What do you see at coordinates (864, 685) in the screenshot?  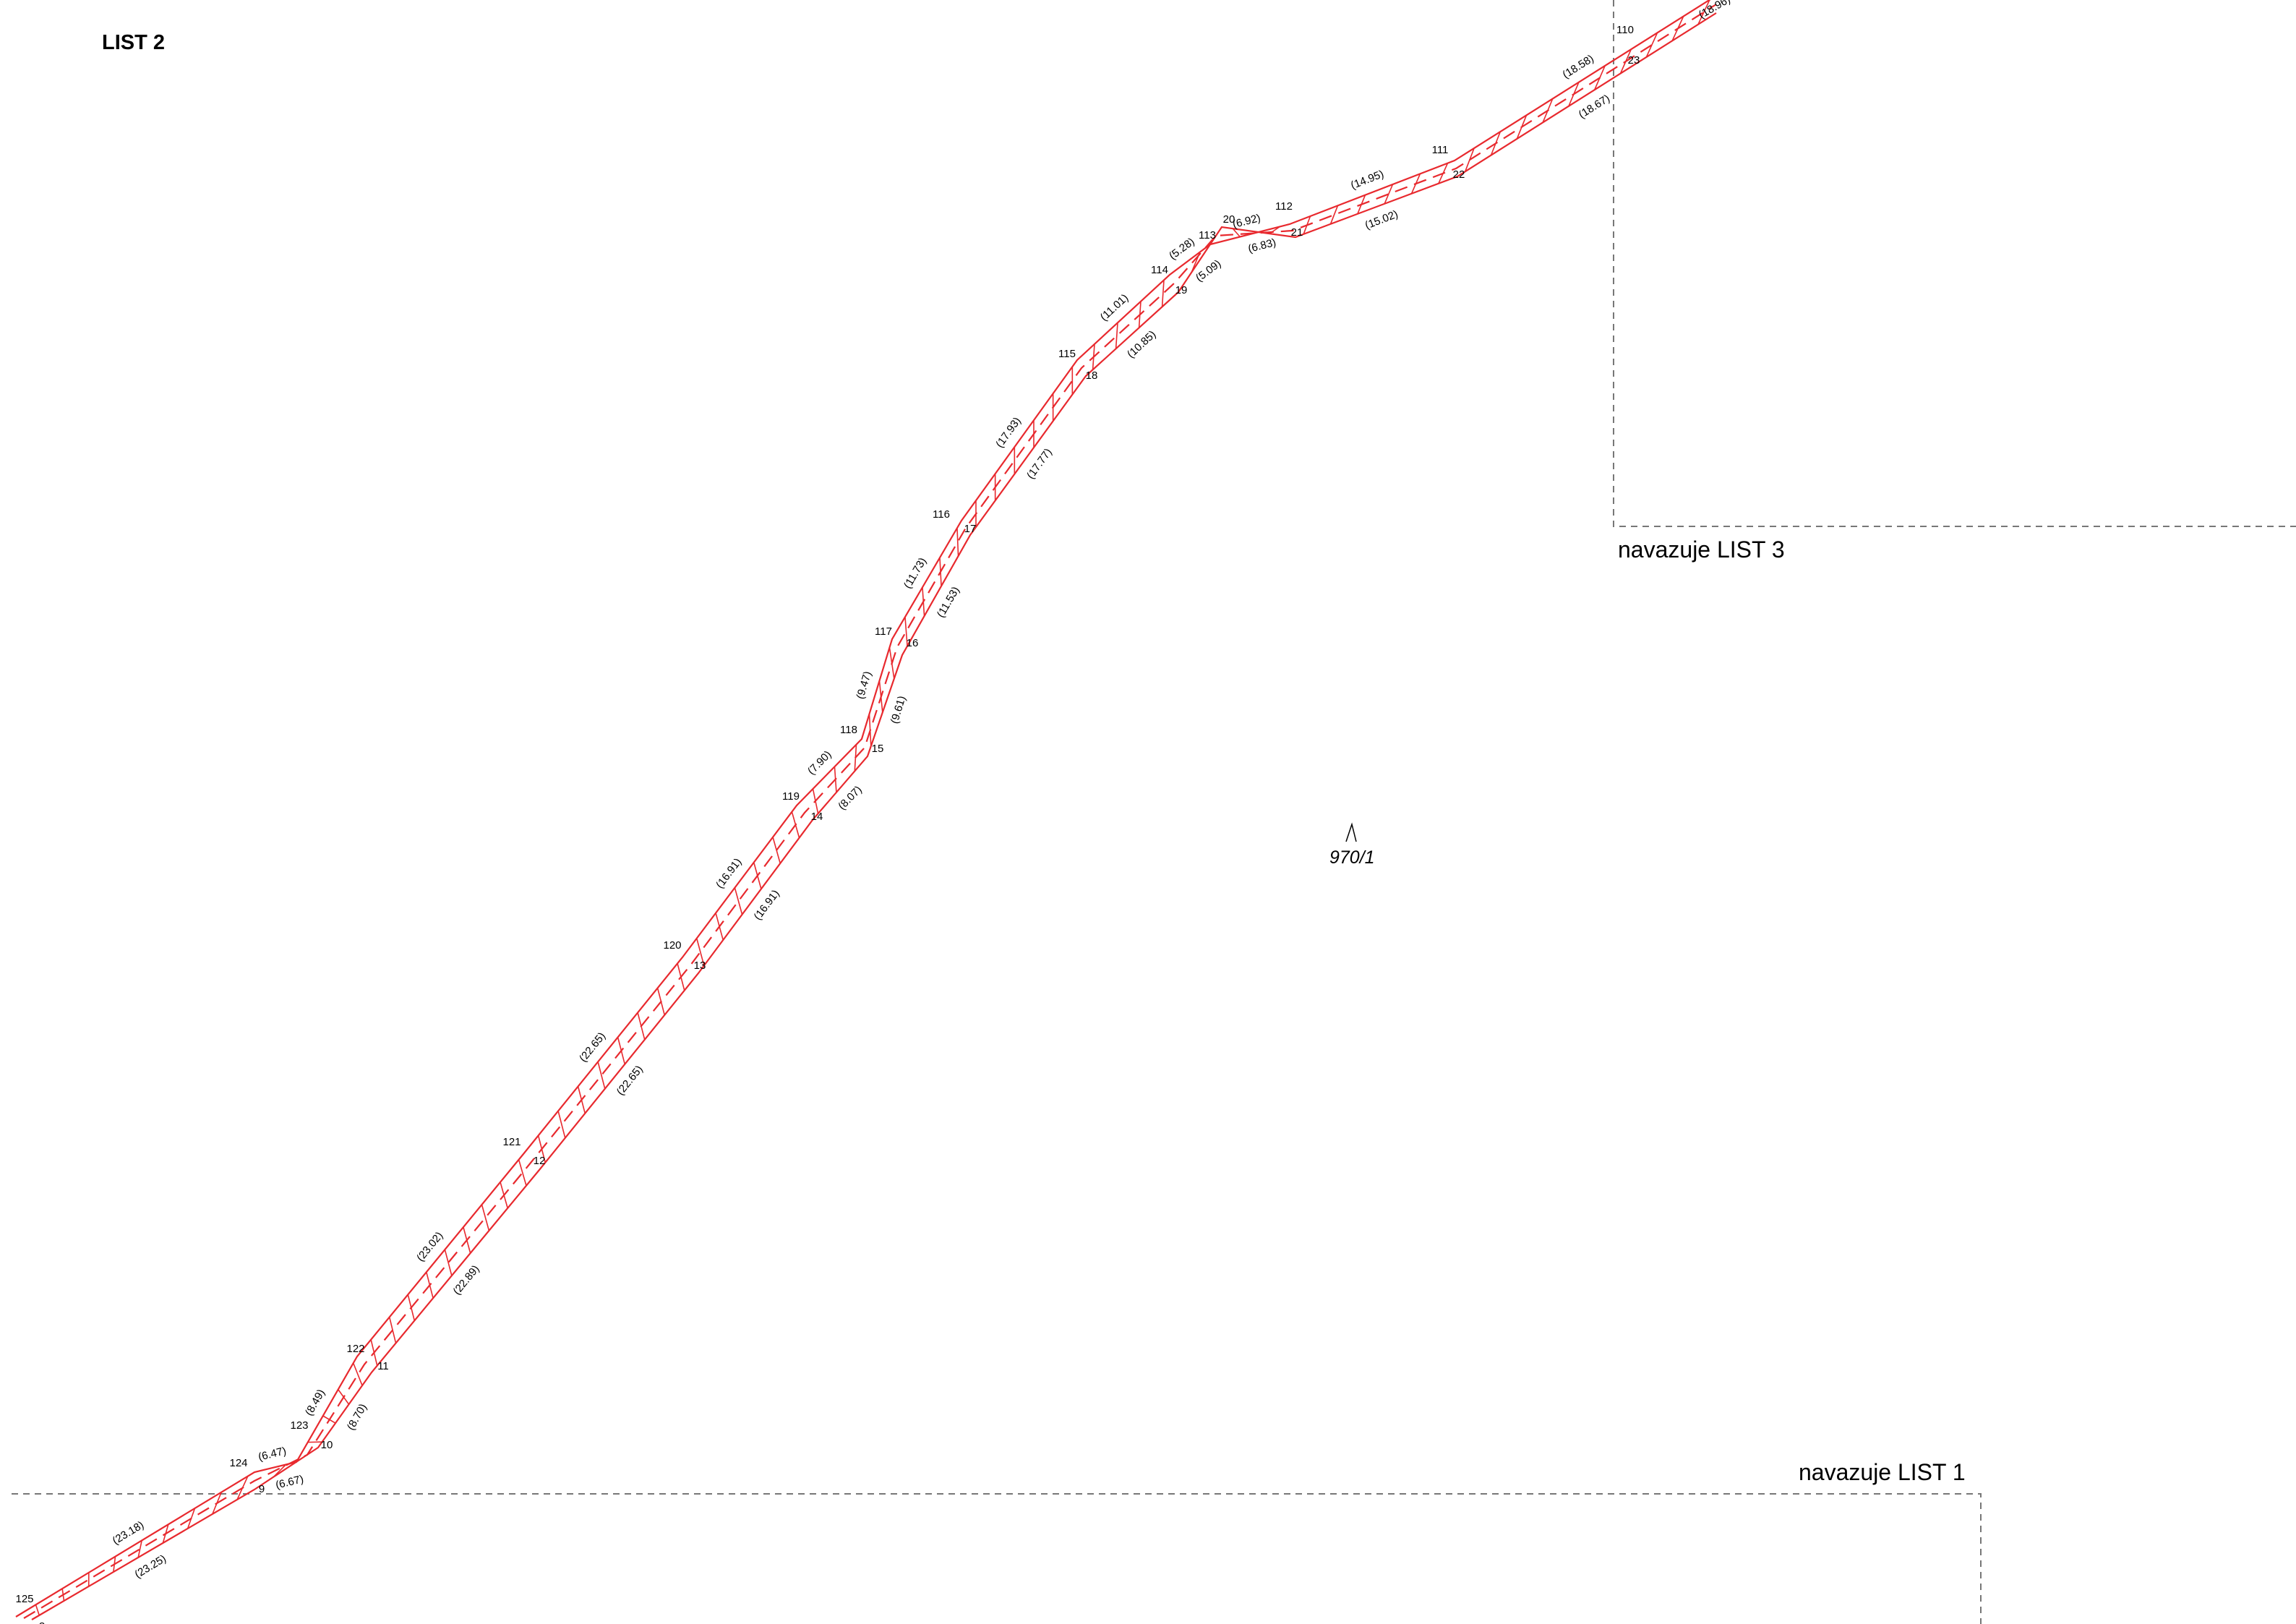 I see `upper-length-label: (9.47)` at bounding box center [864, 685].